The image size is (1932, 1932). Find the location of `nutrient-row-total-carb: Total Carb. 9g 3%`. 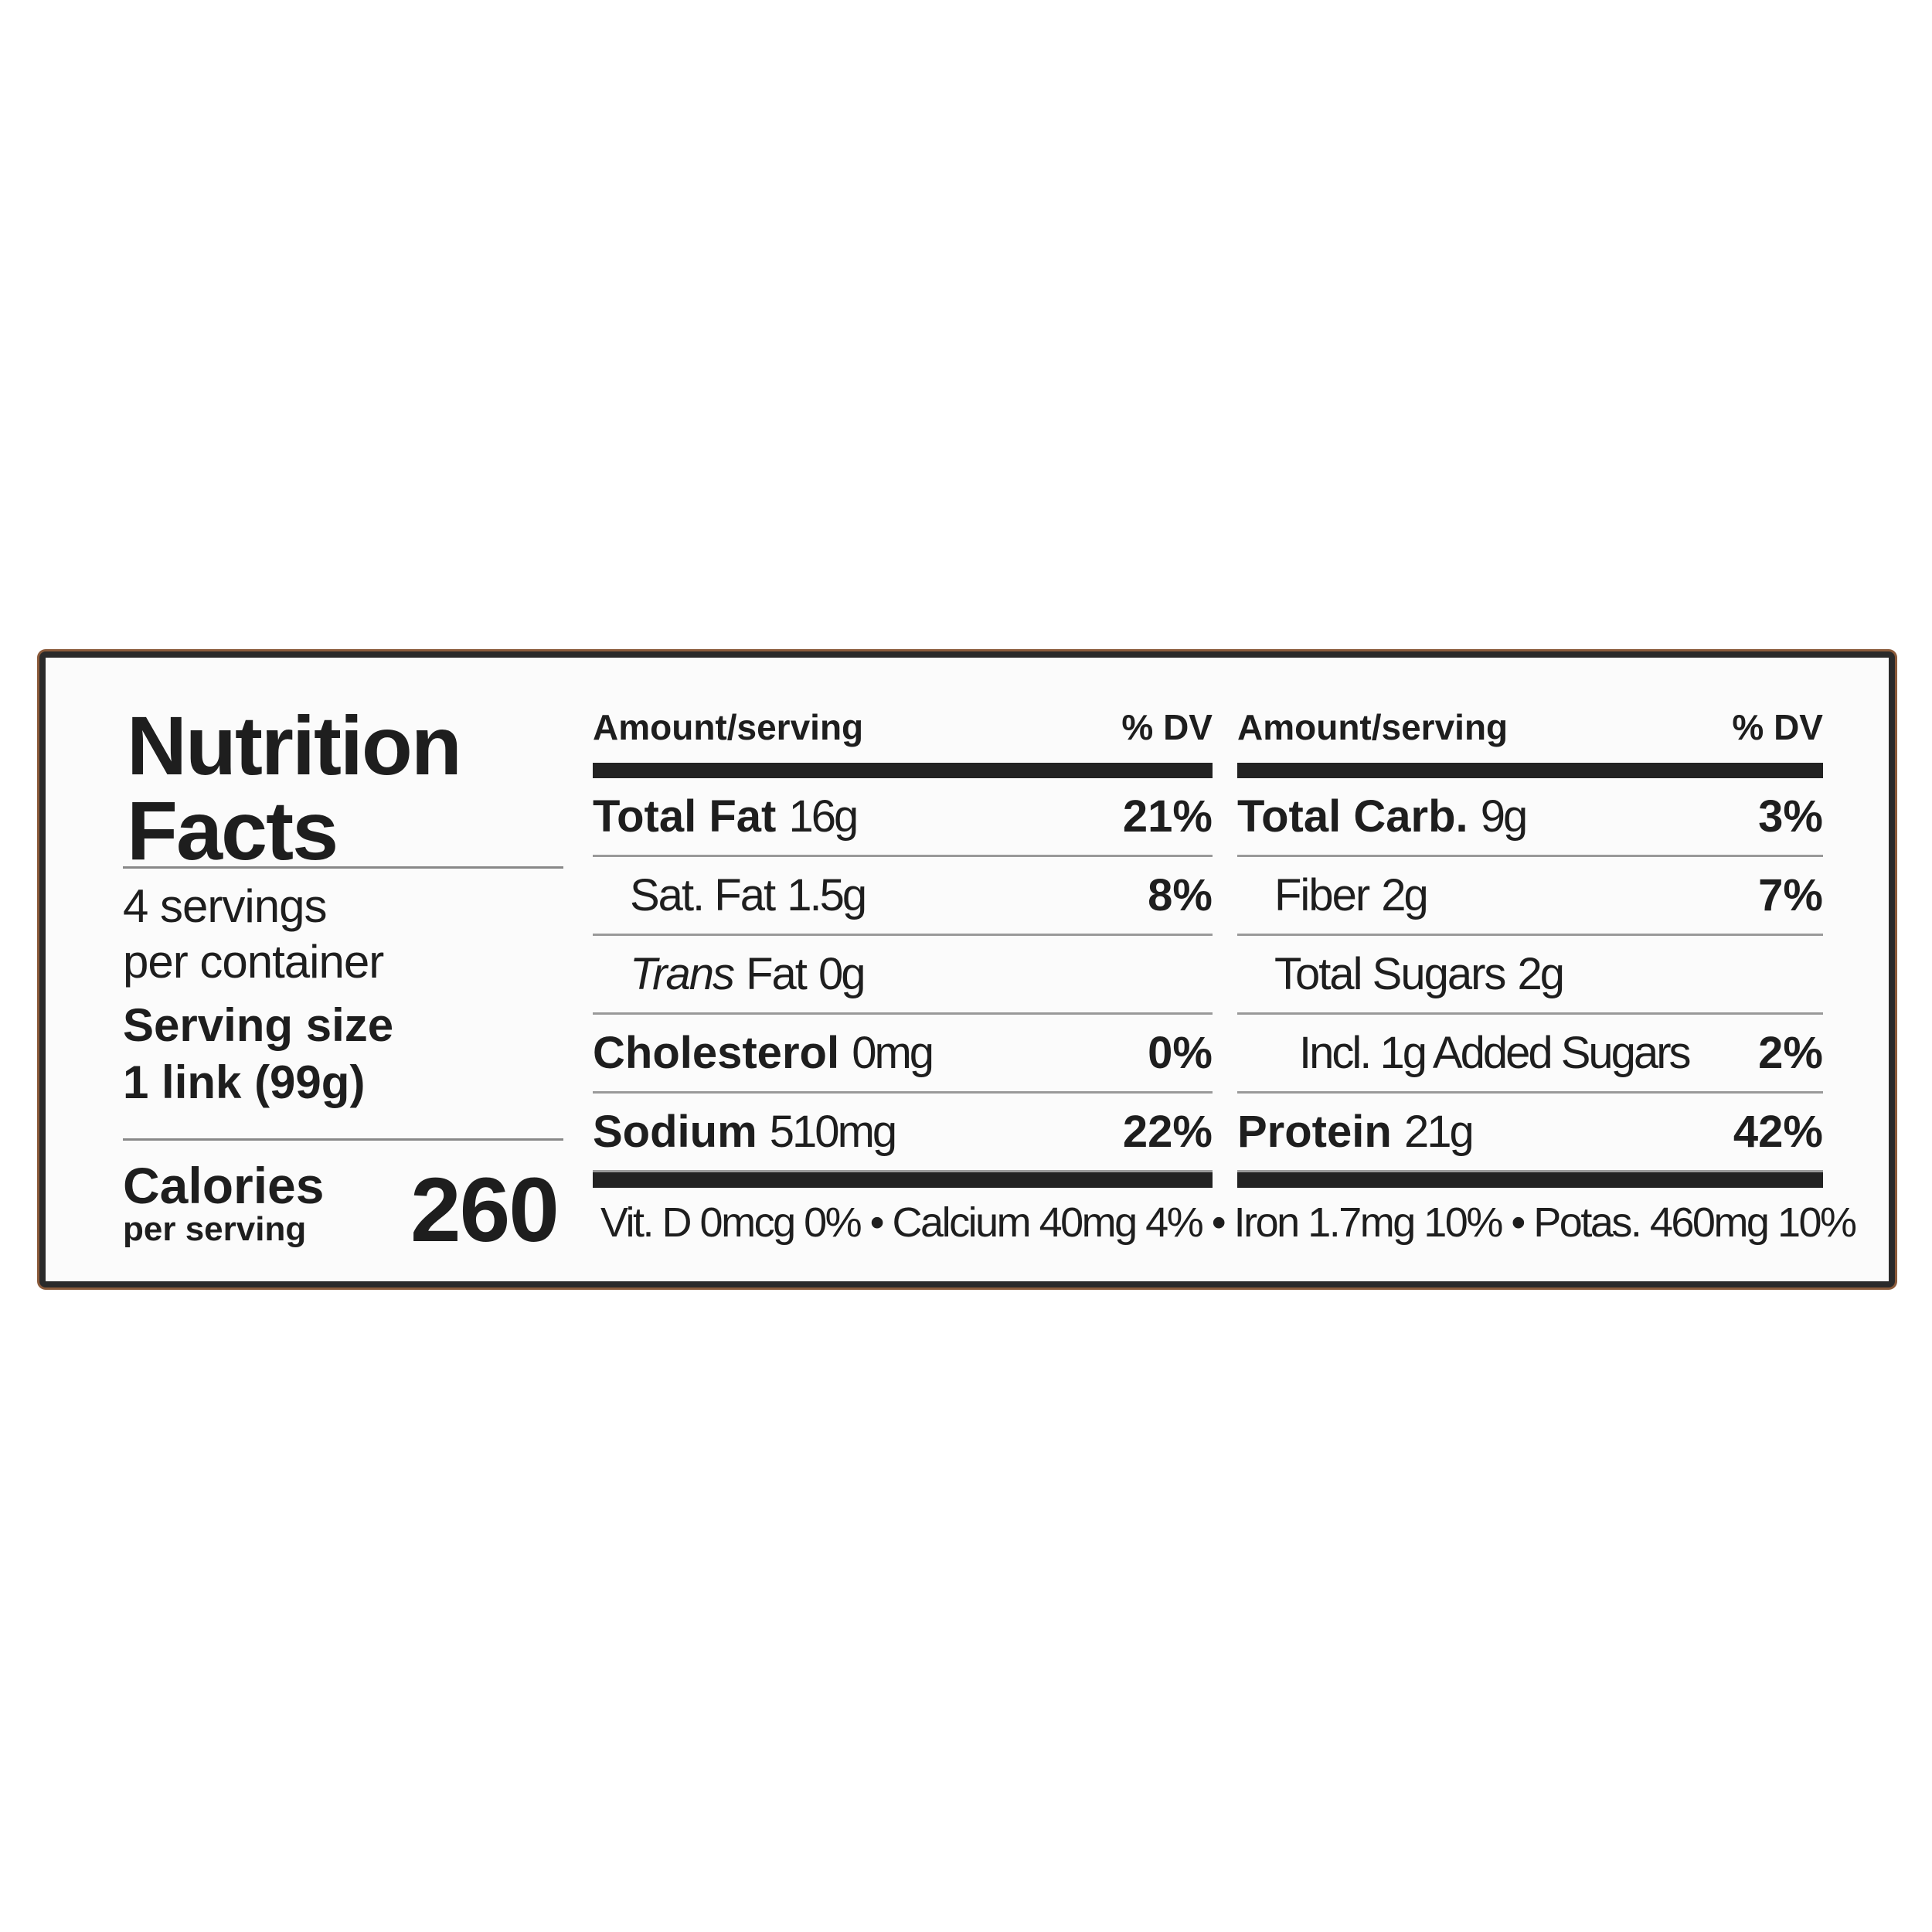

nutrient-row-total-carb: Total Carb. 9g 3% is located at coordinates (1530, 818).